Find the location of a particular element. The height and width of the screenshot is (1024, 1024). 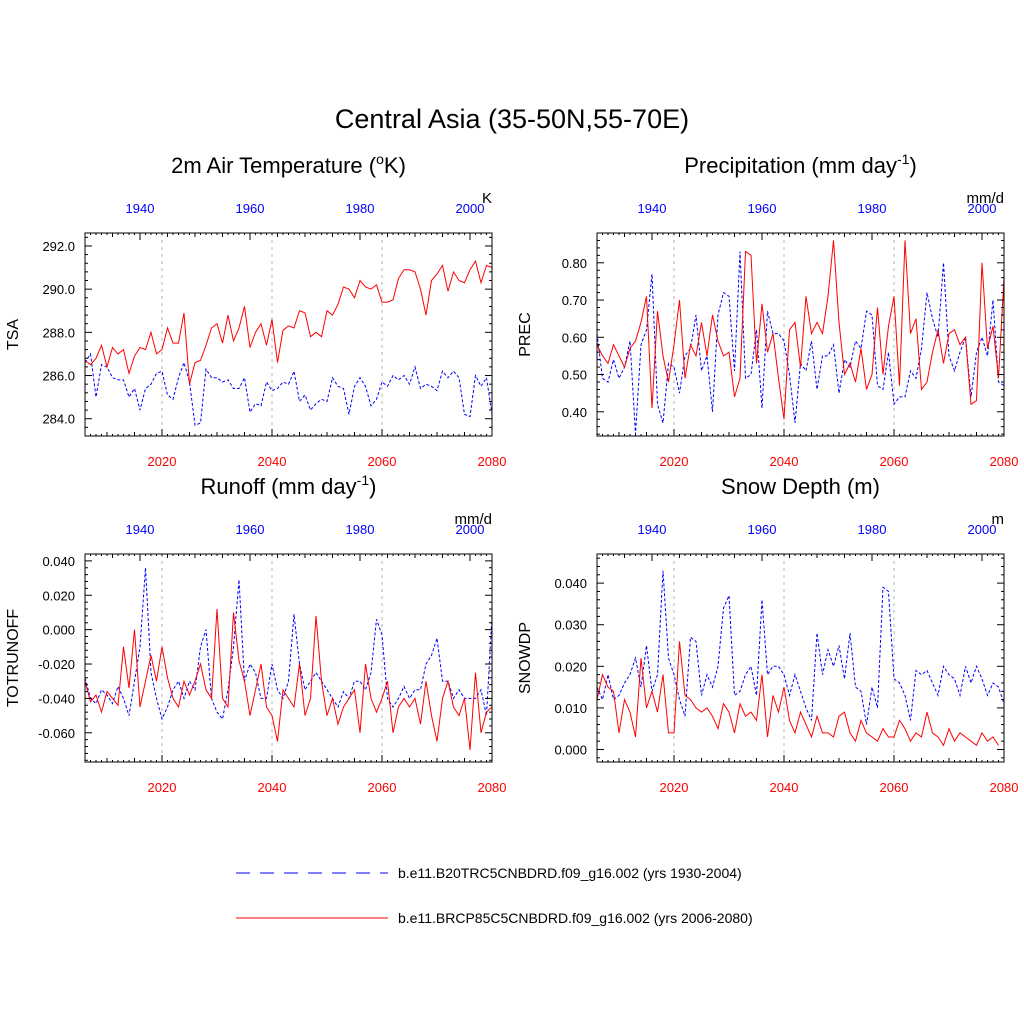

y-tick-label: 292.0 is located at coordinates (58, 246).